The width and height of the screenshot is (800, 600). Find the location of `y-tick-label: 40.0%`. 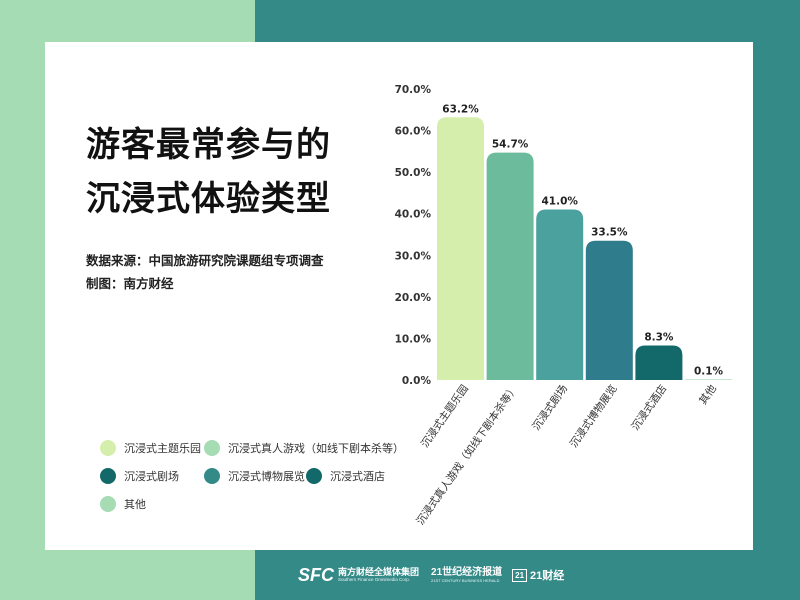

y-tick-label: 40.0% is located at coordinates (413, 215).